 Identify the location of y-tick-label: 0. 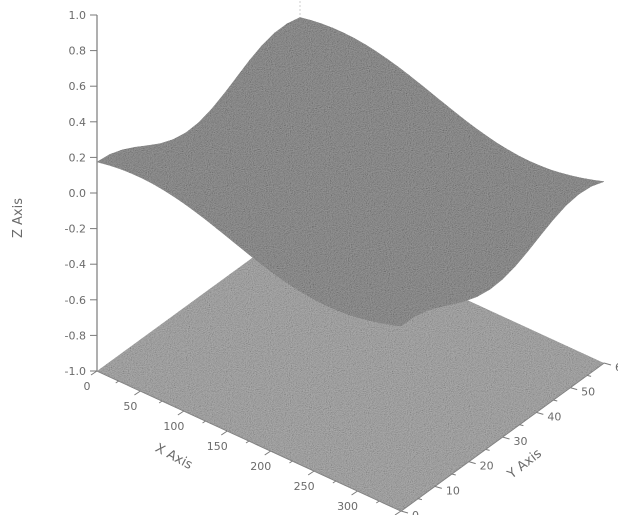
(415, 512).